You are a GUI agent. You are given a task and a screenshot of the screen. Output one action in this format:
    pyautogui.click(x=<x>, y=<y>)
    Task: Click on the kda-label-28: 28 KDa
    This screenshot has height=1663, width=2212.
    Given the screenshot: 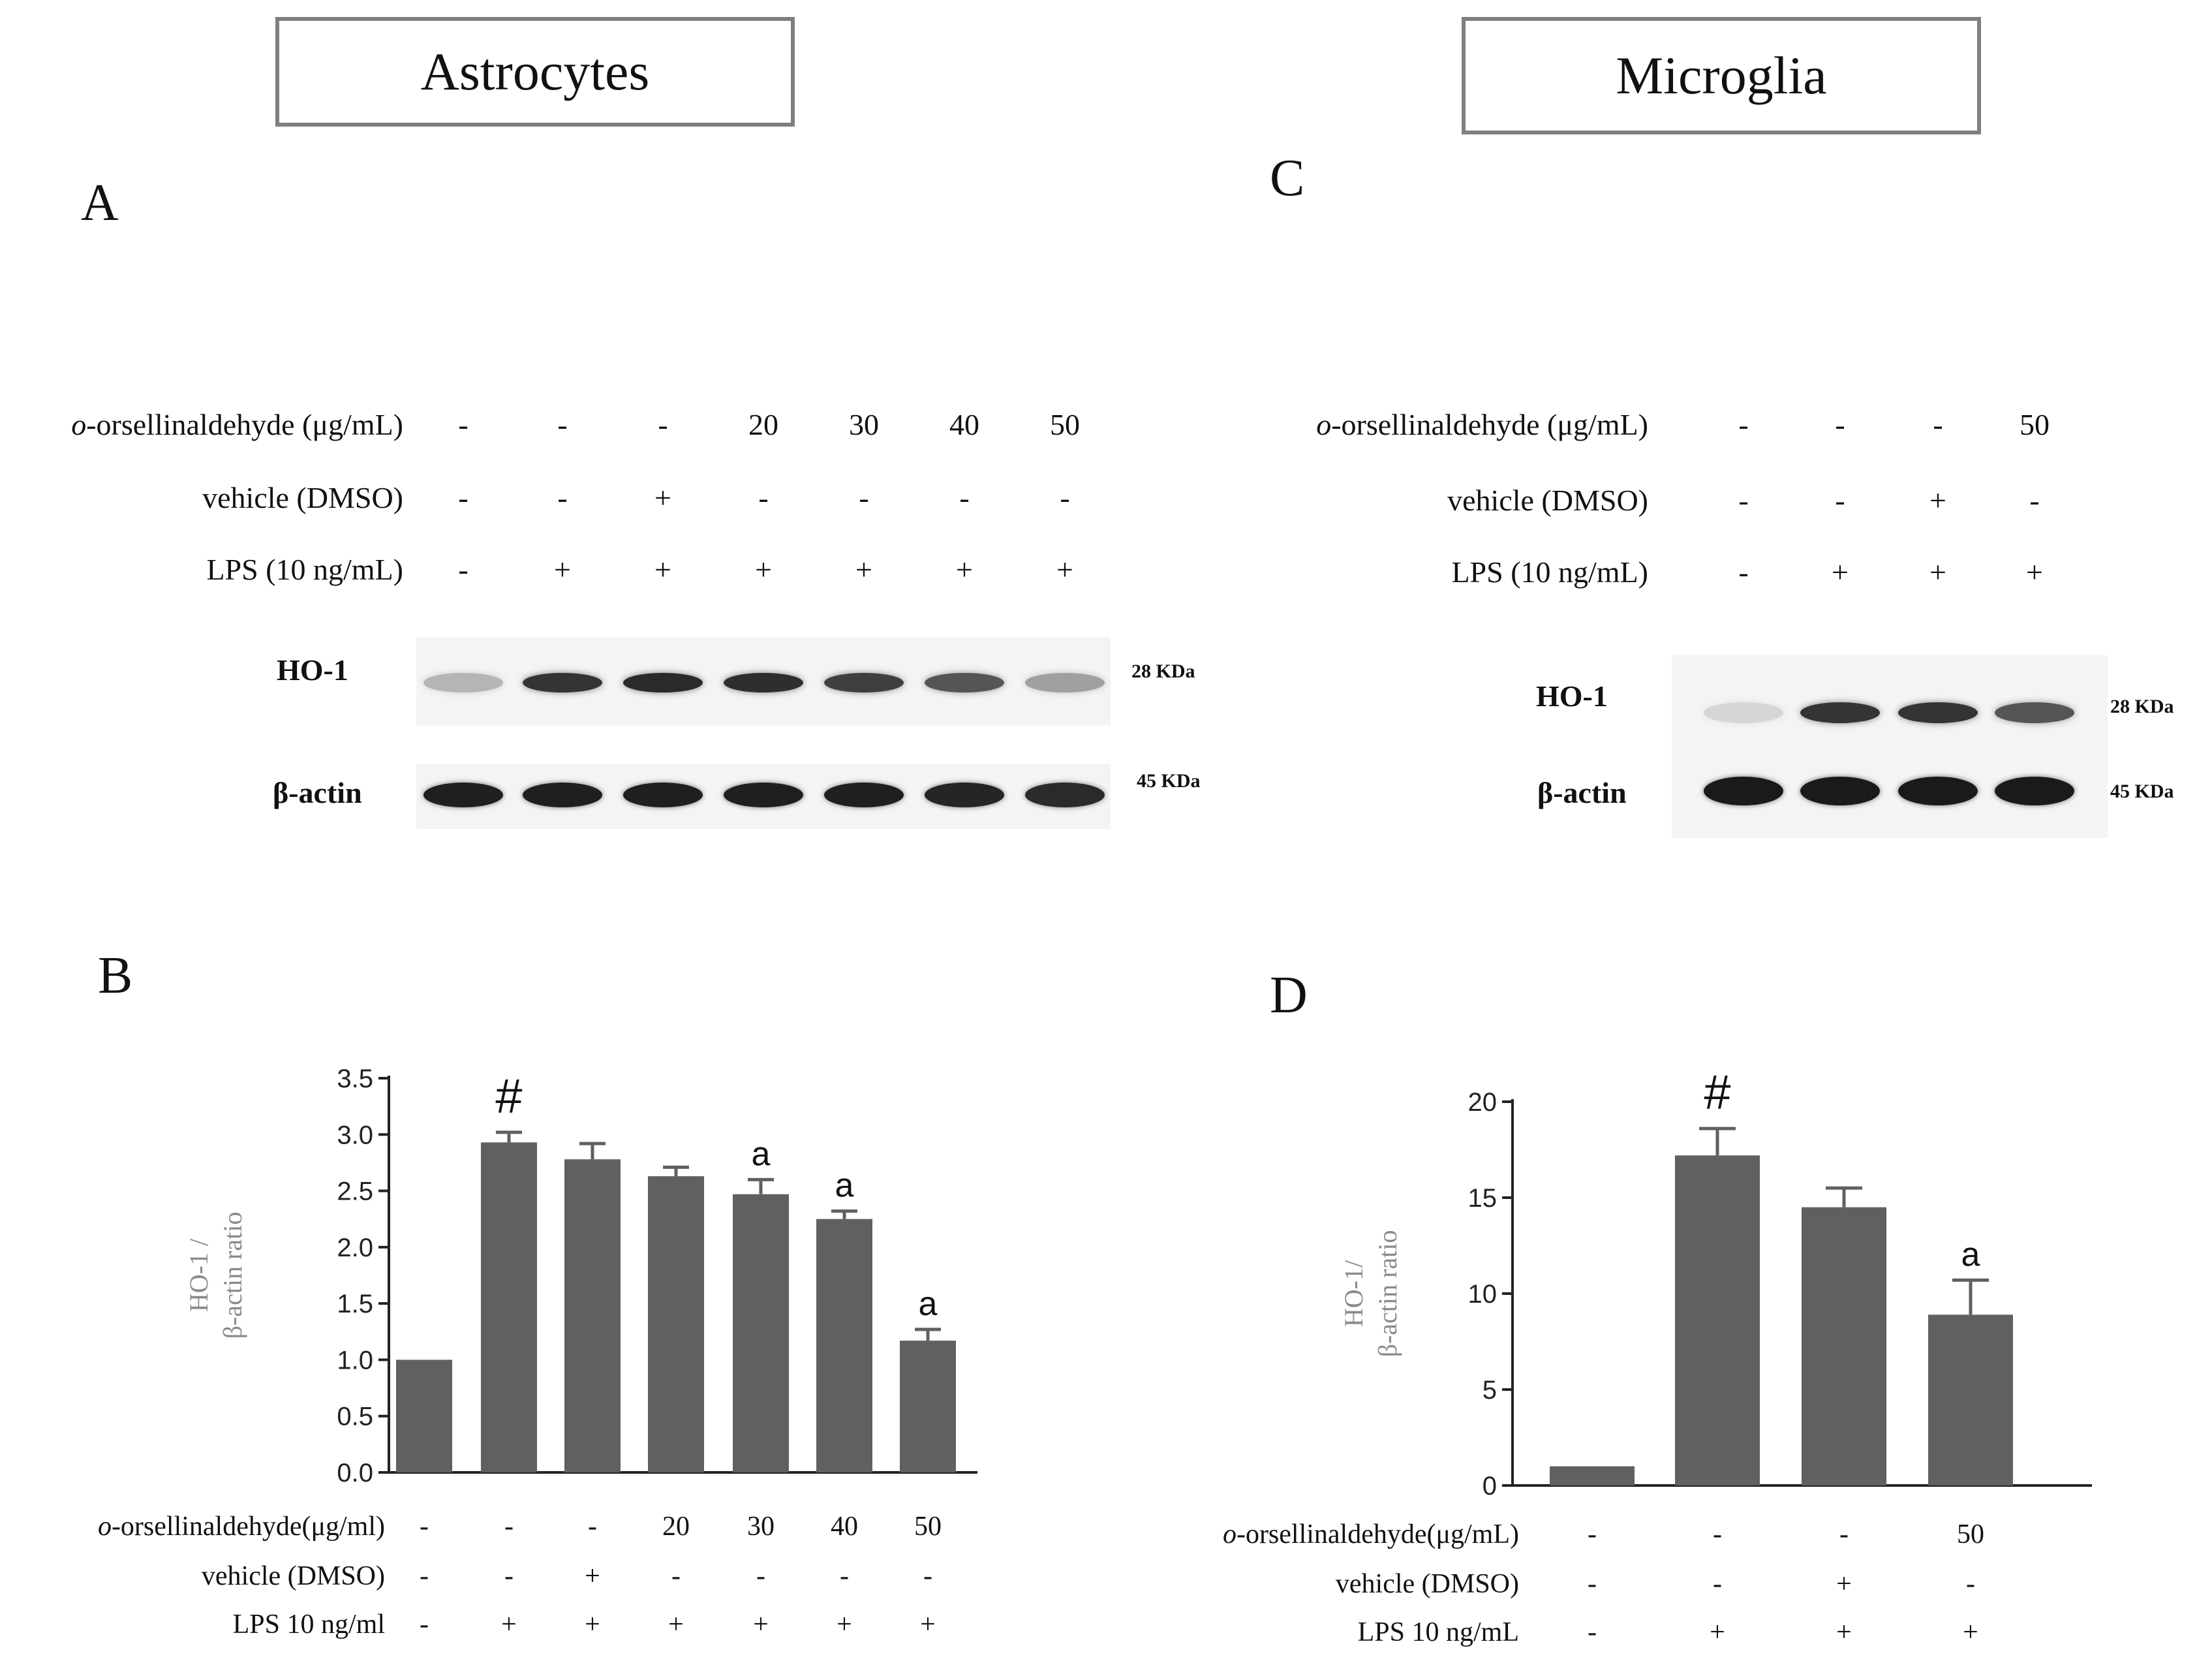 What is the action you would take?
    pyautogui.click(x=2142, y=706)
    